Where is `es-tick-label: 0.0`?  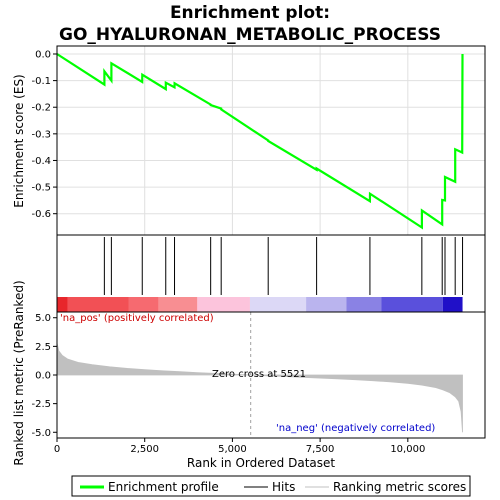
es-tick-label: 0.0 is located at coordinates (43, 54).